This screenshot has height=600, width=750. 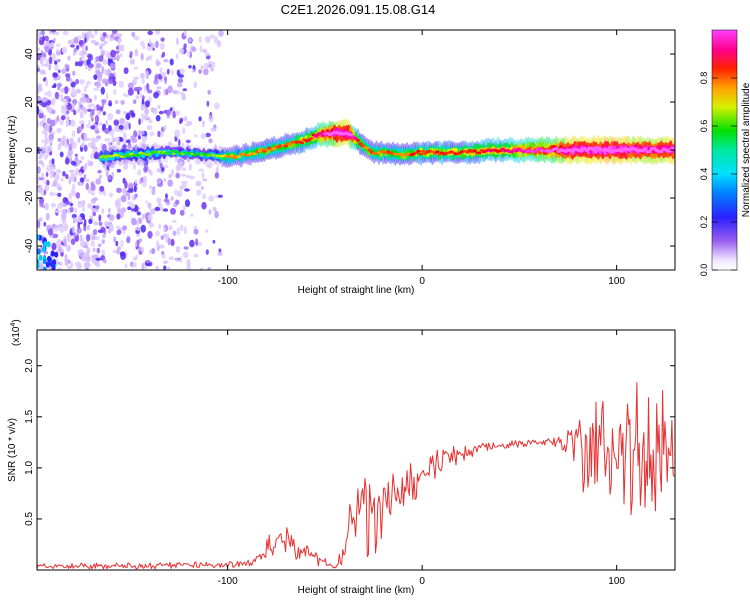 What do you see at coordinates (704, 270) in the screenshot?
I see `colorbar-tick-label: 0.0` at bounding box center [704, 270].